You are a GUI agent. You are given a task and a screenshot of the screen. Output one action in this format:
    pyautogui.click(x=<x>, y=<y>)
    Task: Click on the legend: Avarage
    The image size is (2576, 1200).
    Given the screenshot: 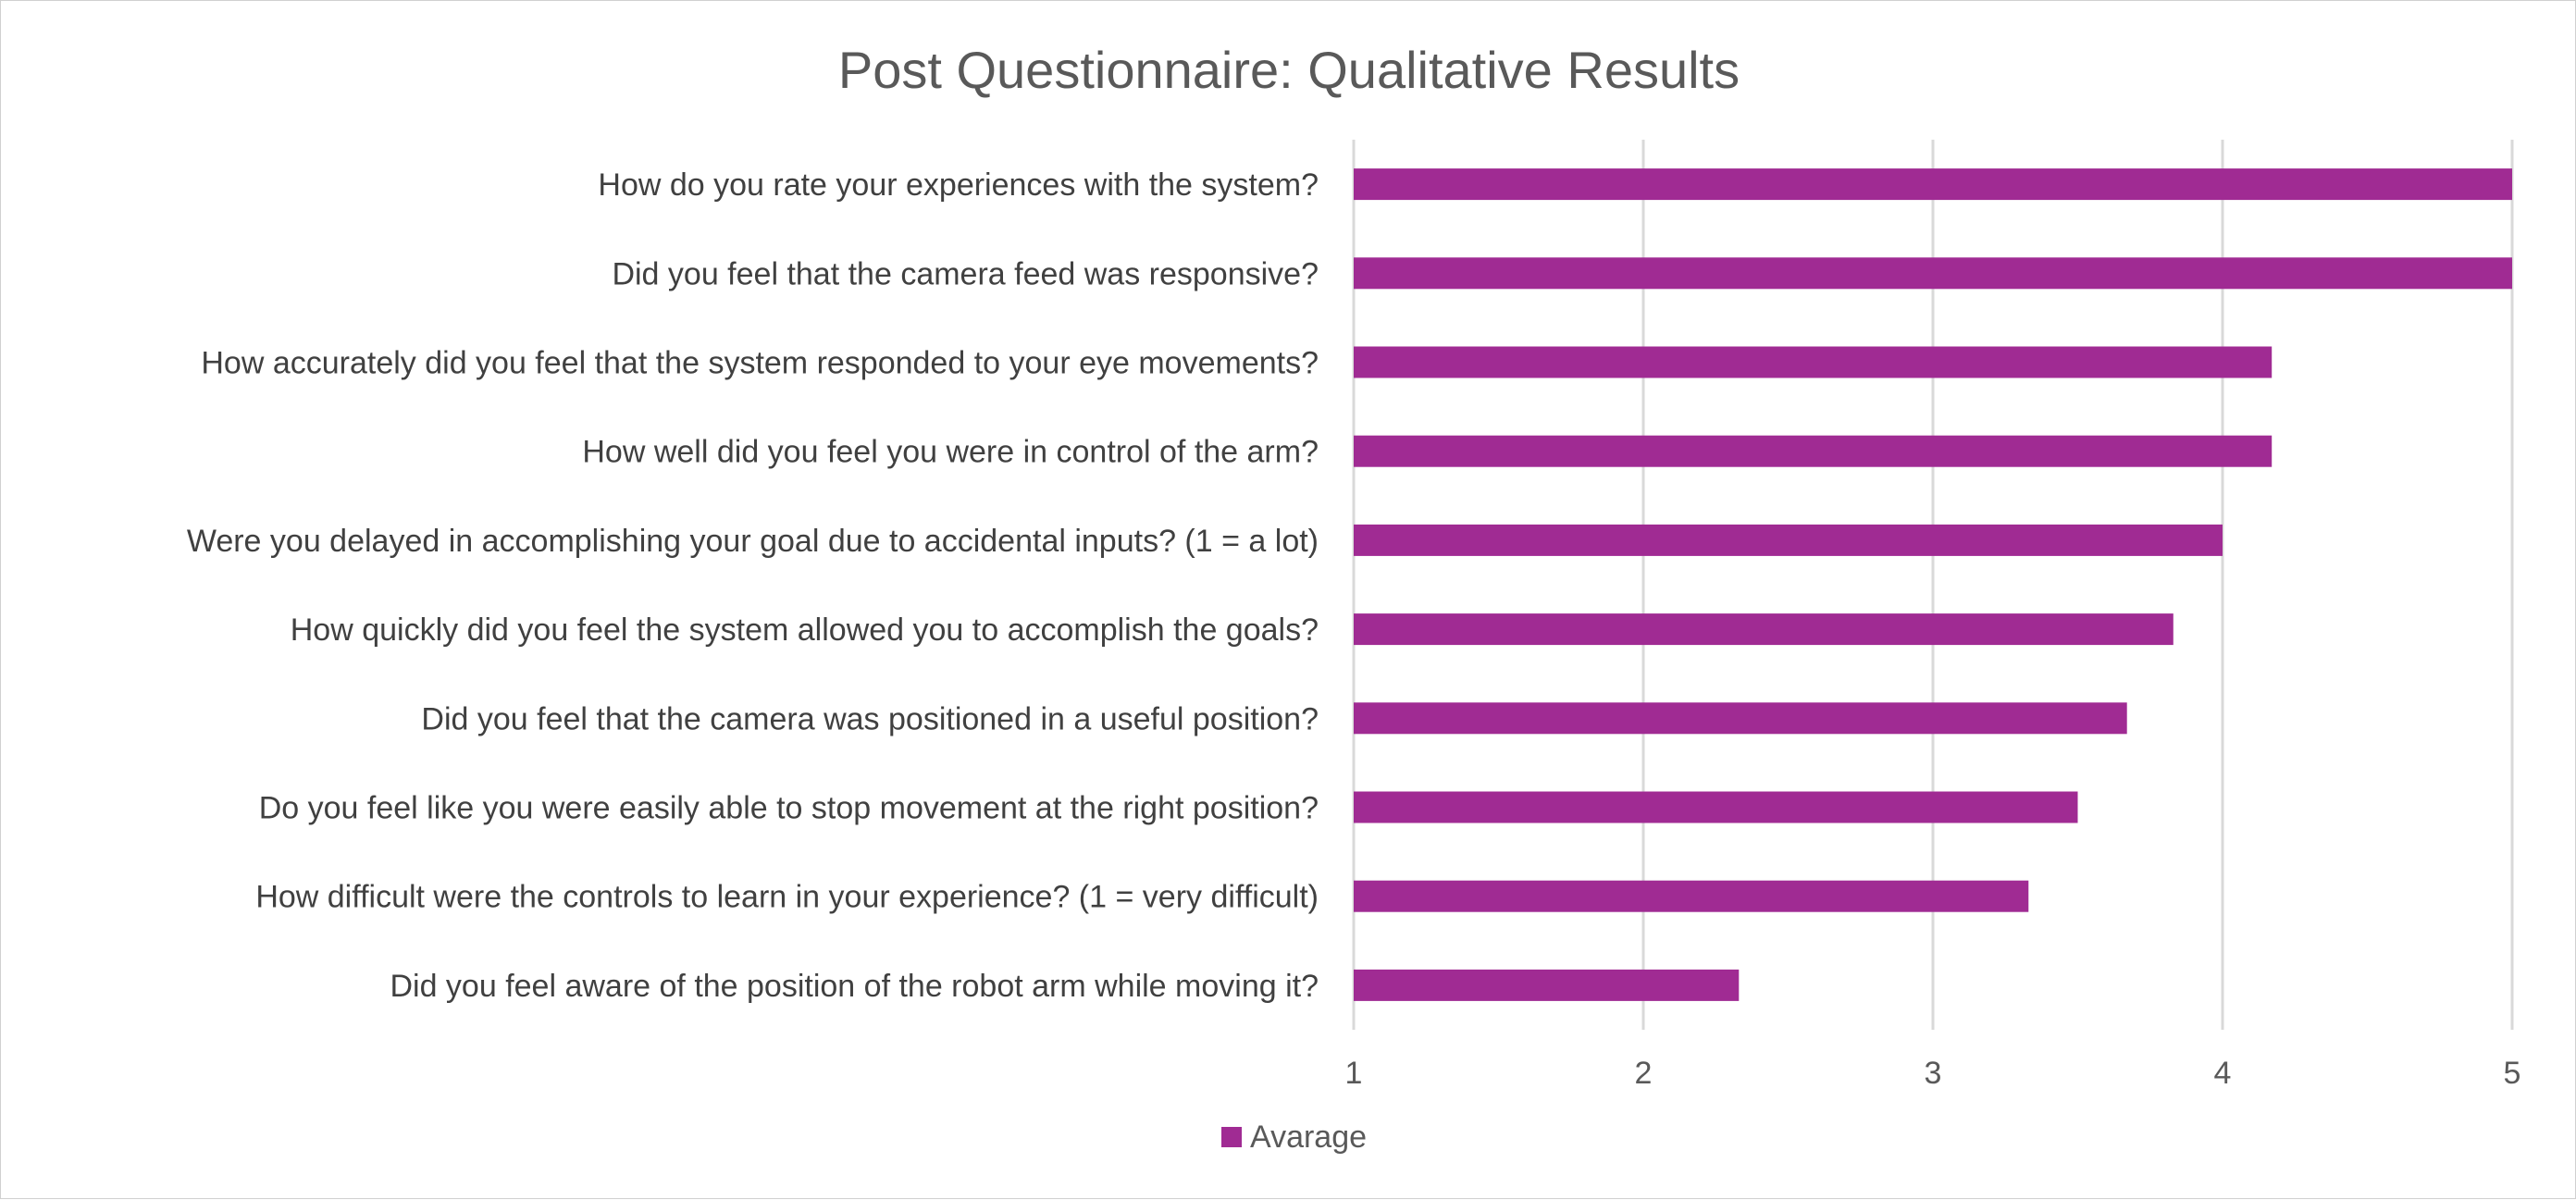 What is the action you would take?
    pyautogui.click(x=1294, y=1137)
    